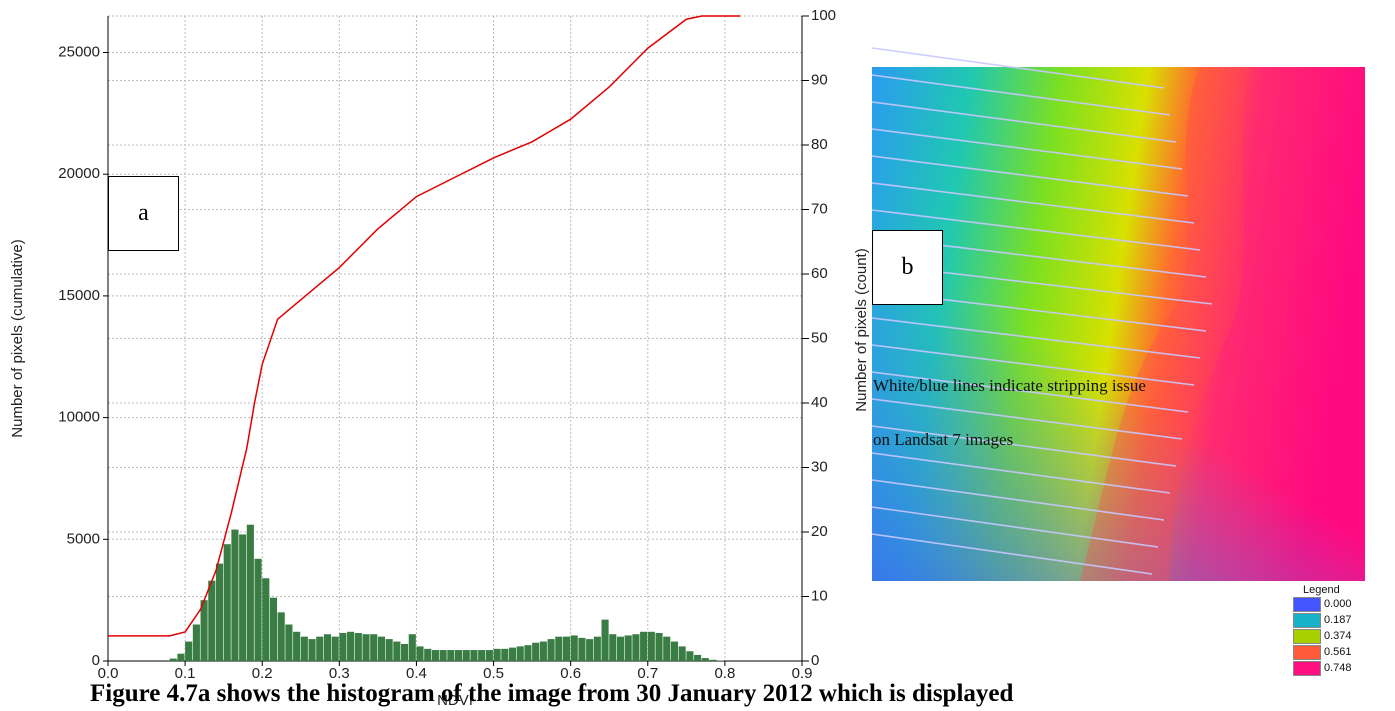  Describe the element at coordinates (1338, 636) in the screenshot. I see `legend-label: 0.374` at that location.